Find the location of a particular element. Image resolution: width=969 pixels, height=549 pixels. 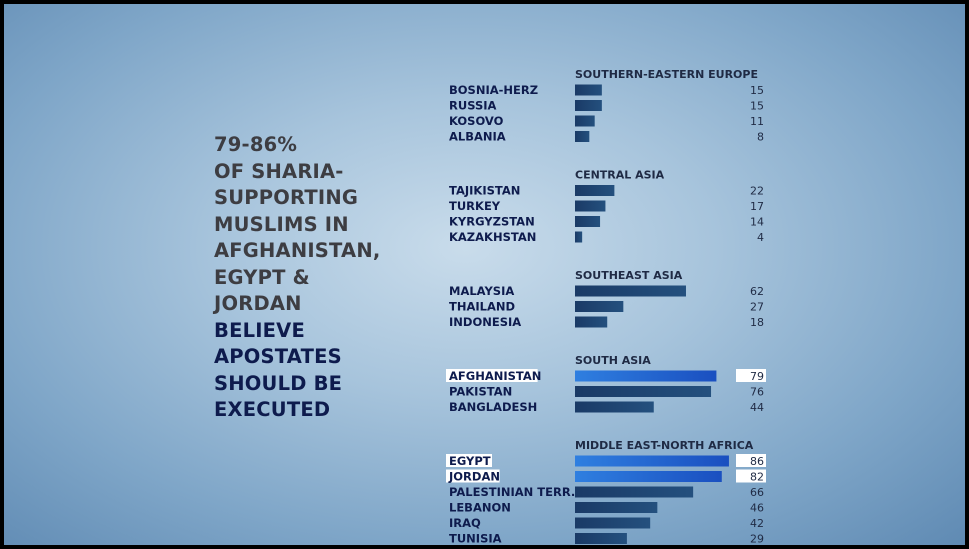

value-label: 82 is located at coordinates (757, 477).